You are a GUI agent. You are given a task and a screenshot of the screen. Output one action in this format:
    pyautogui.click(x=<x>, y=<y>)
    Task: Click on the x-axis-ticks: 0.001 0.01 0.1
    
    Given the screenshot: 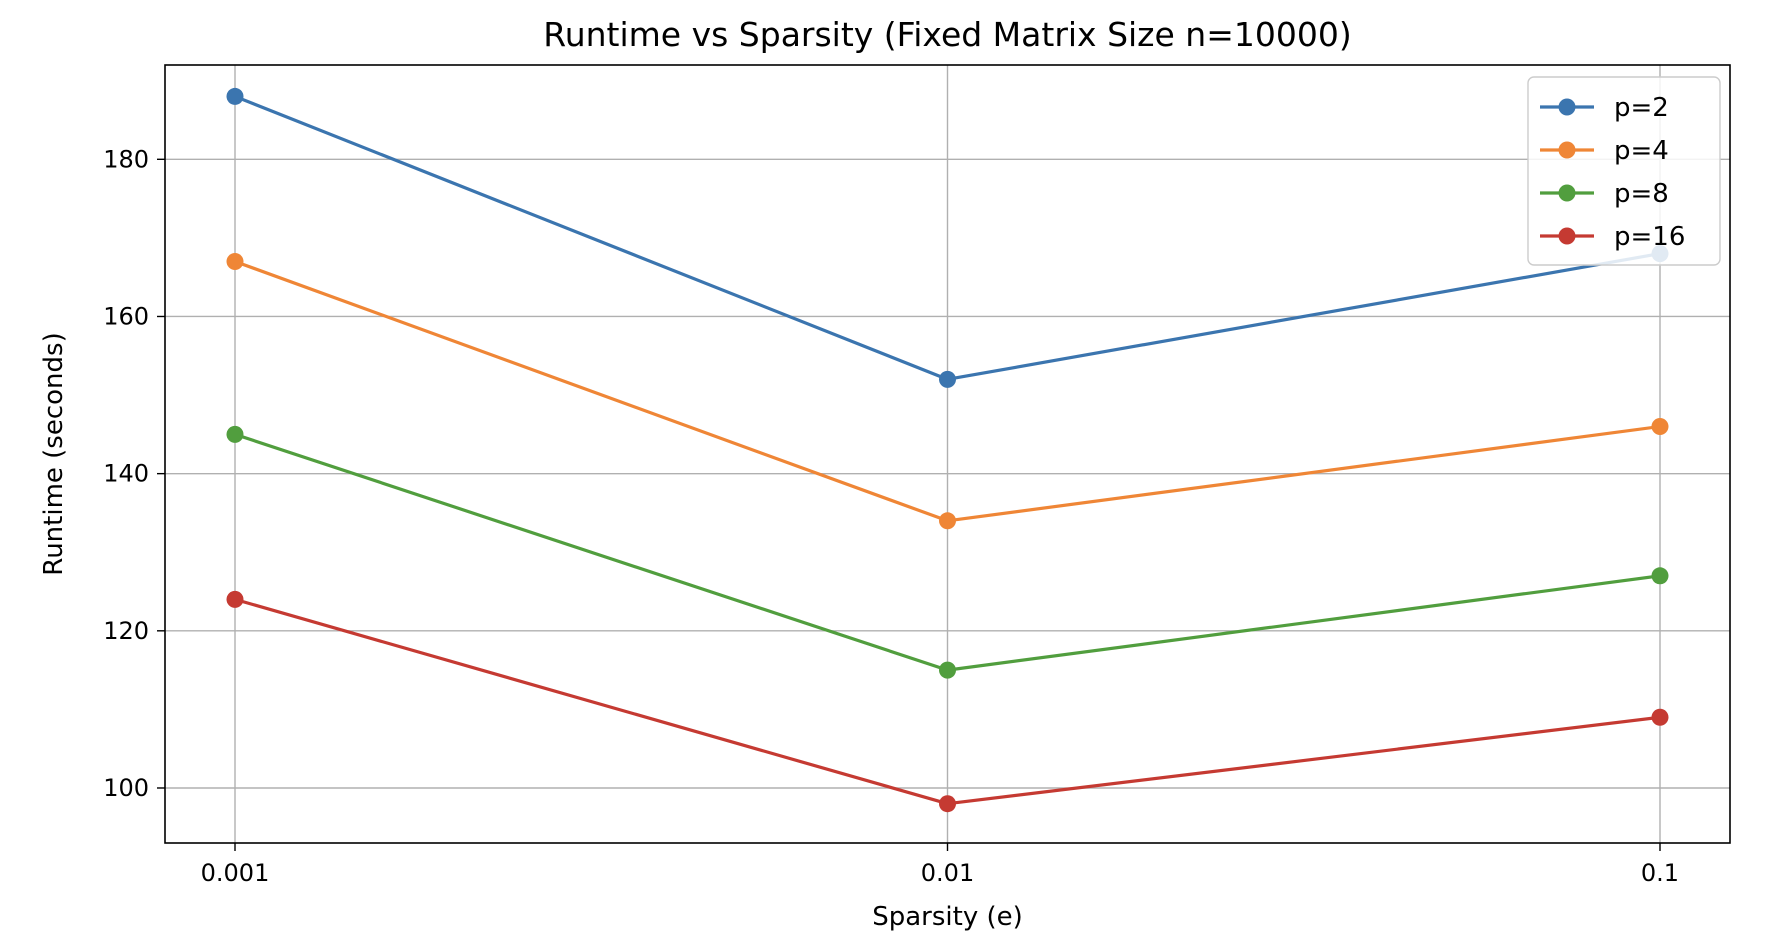 What is the action you would take?
    pyautogui.click(x=940, y=865)
    